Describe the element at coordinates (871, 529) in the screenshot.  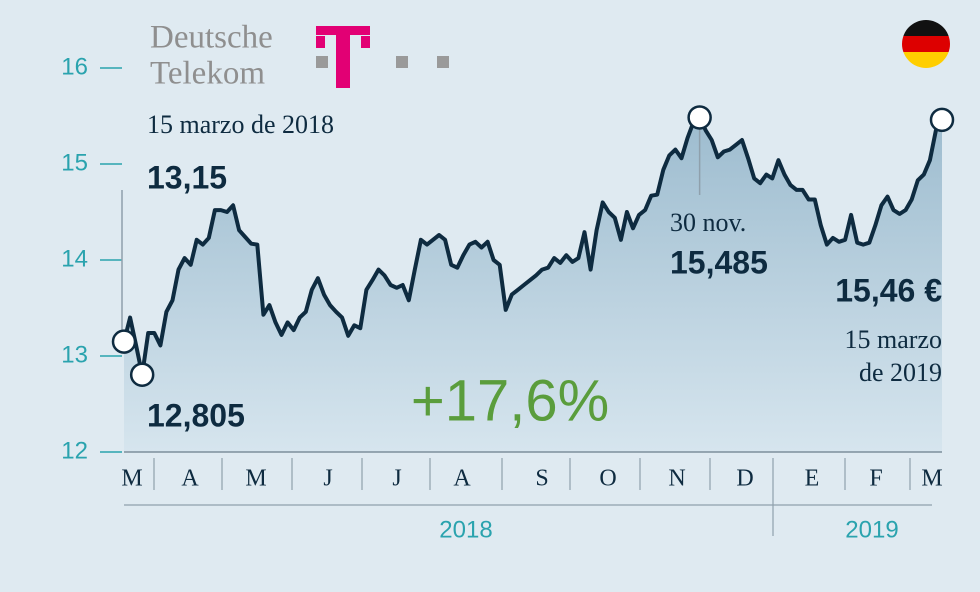
I see `year-label: 2019` at that location.